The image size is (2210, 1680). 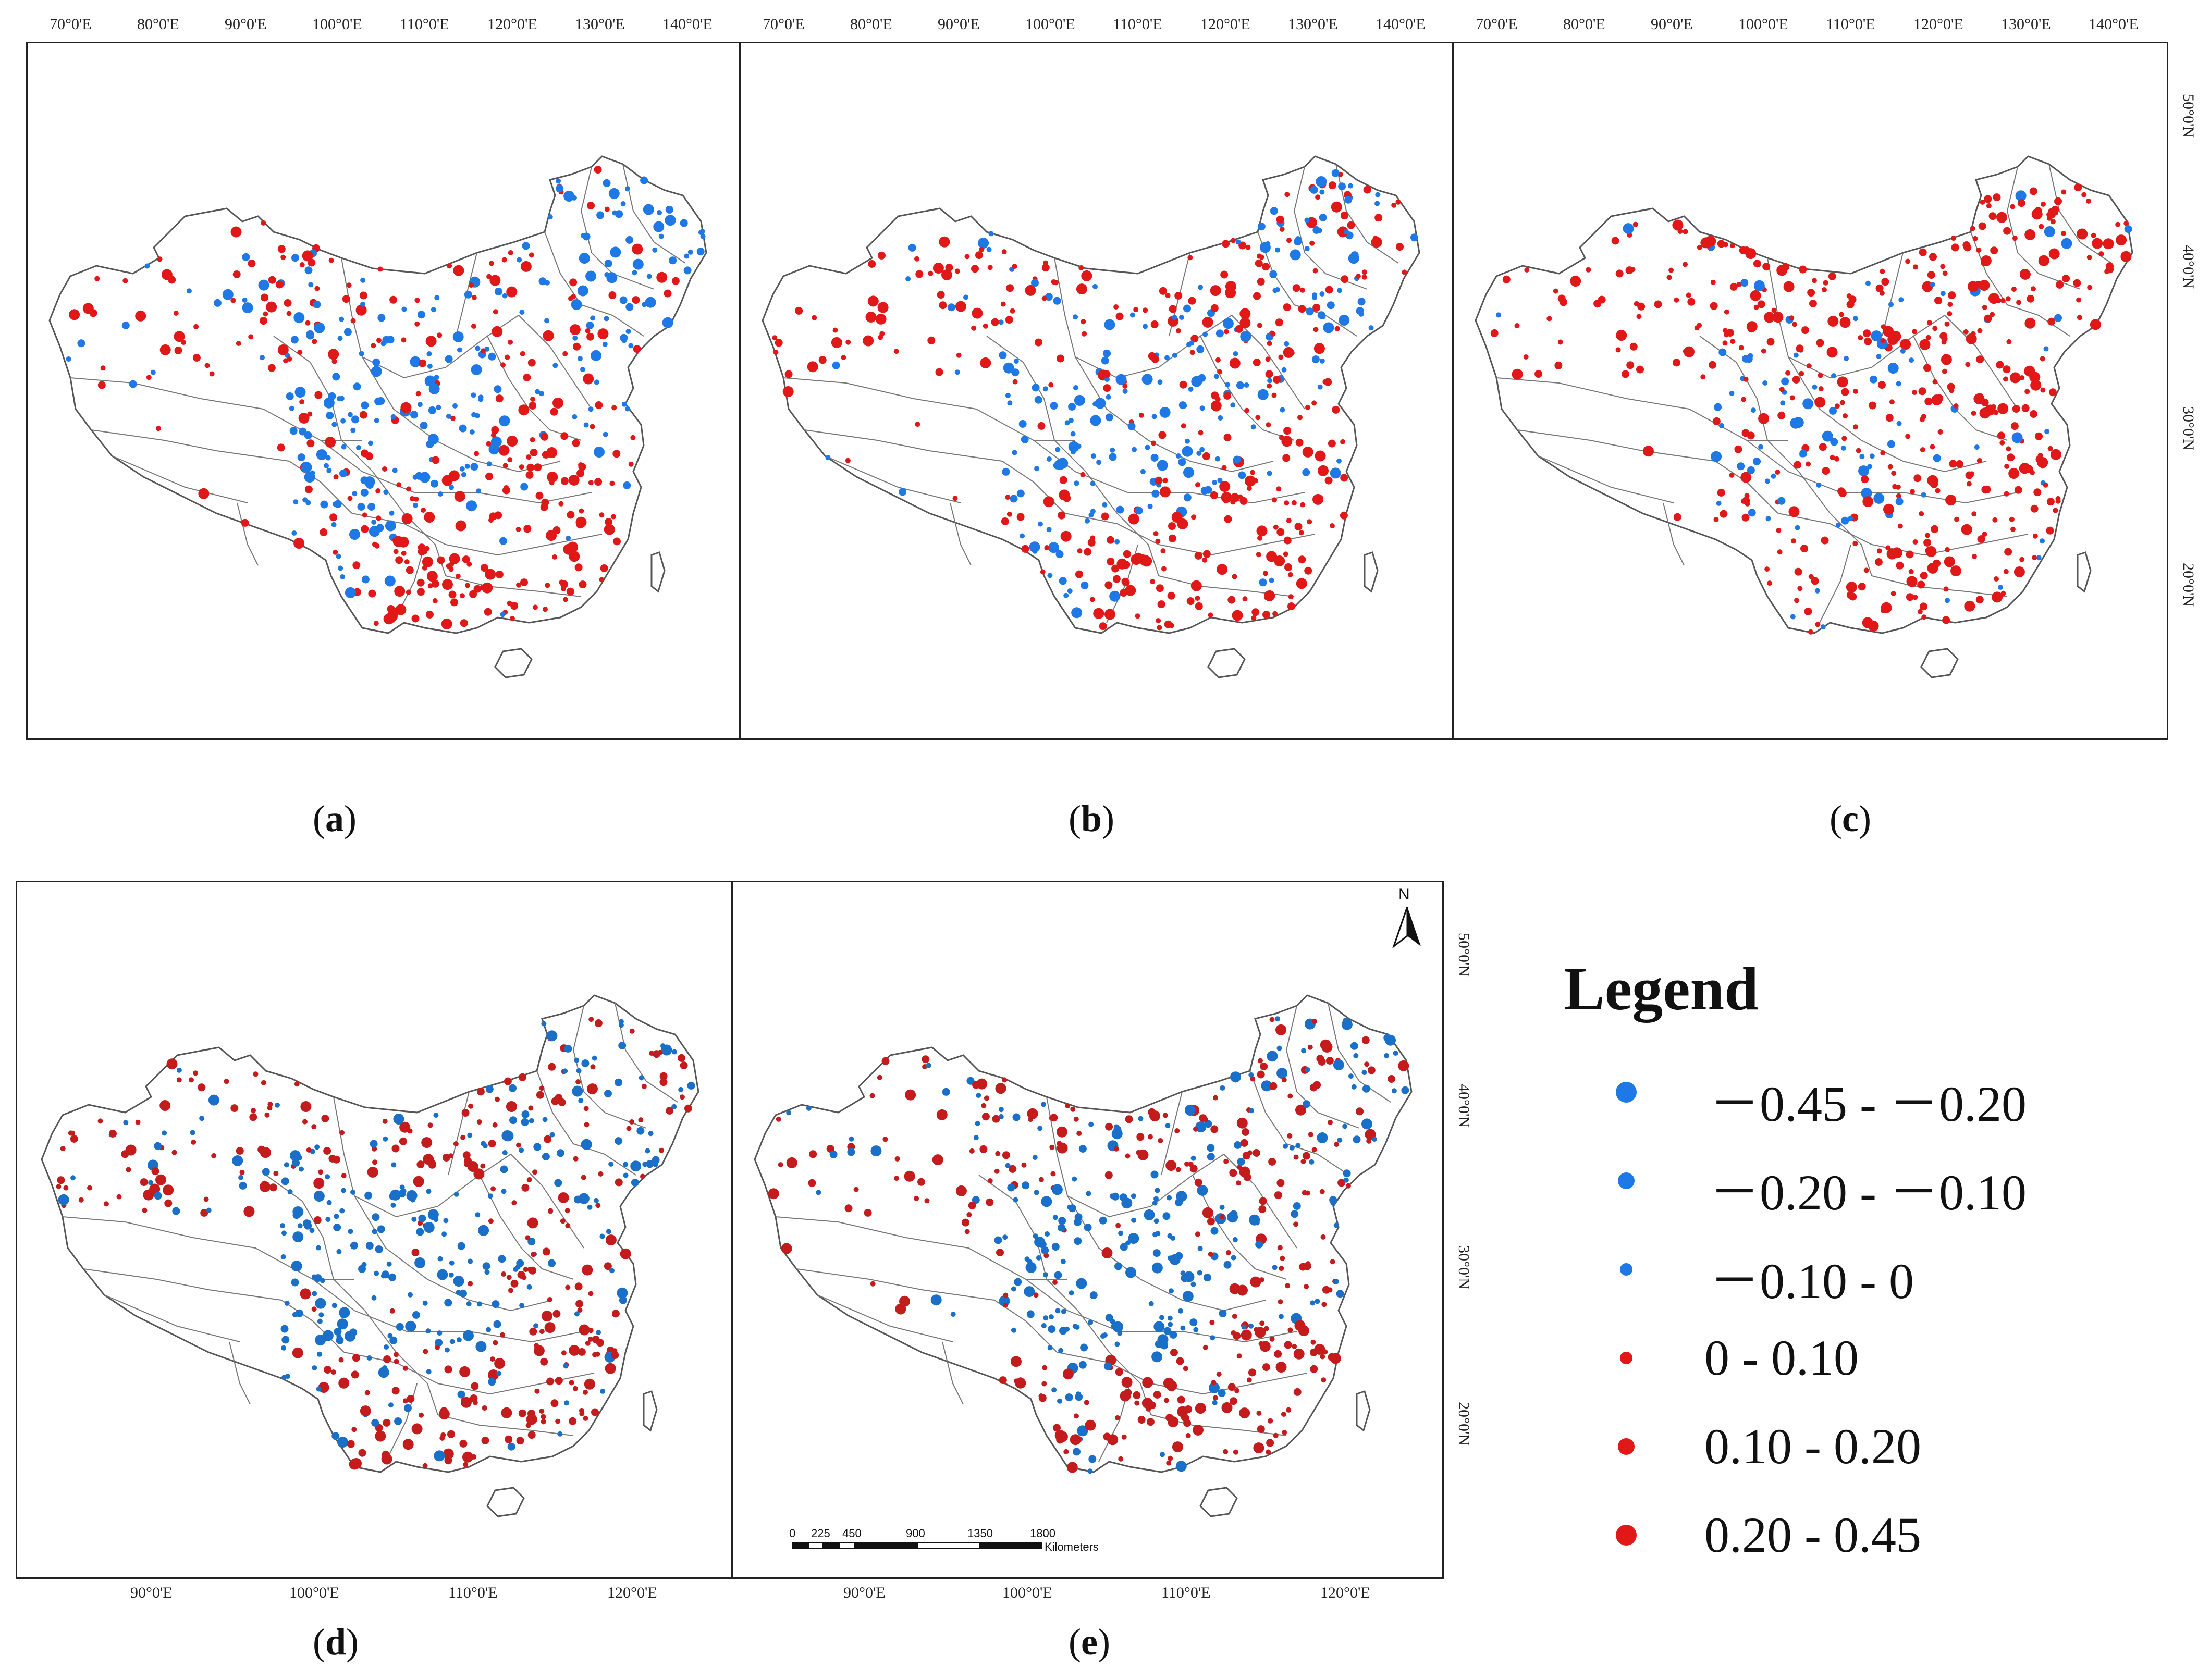 What do you see at coordinates (600, 24) in the screenshot?
I see `lon-tick-top-0-6: 130°0'E` at bounding box center [600, 24].